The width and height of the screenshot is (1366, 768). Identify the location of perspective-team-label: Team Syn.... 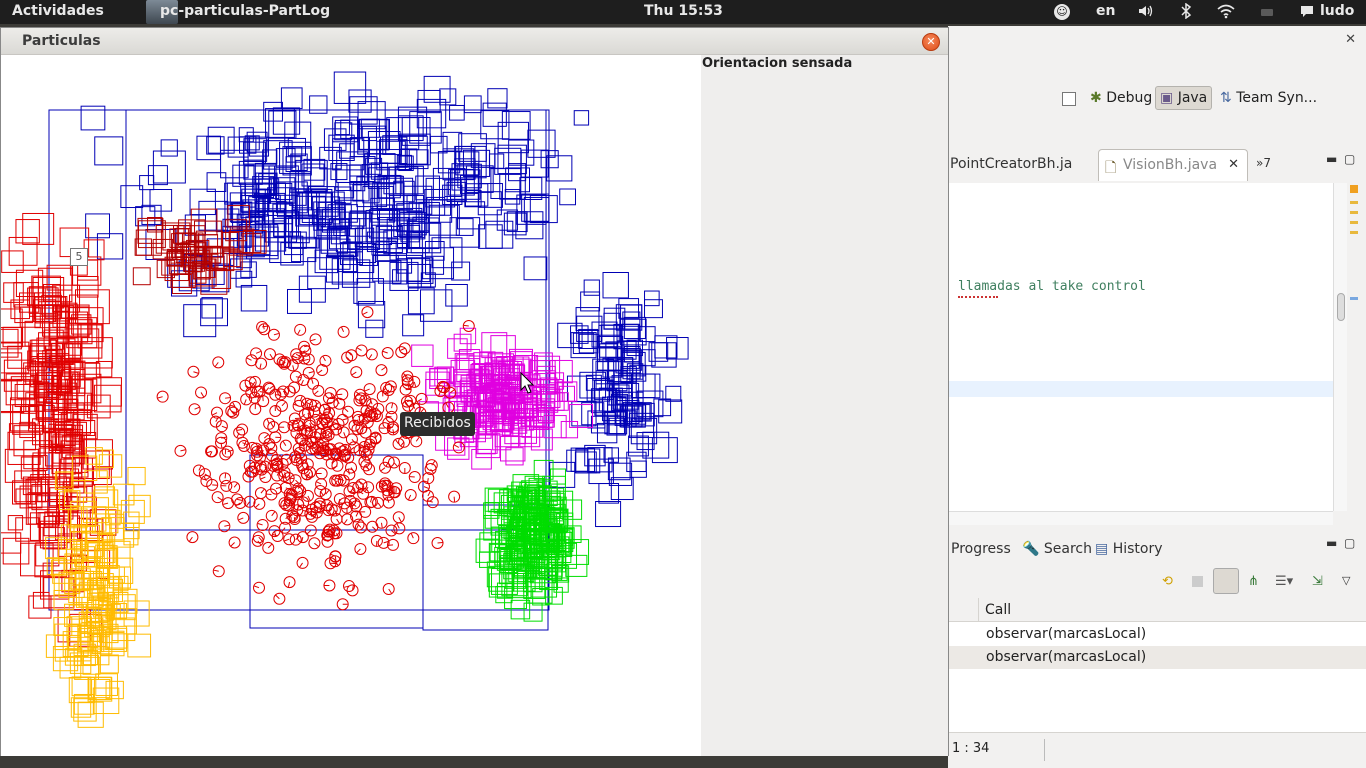
(1277, 98).